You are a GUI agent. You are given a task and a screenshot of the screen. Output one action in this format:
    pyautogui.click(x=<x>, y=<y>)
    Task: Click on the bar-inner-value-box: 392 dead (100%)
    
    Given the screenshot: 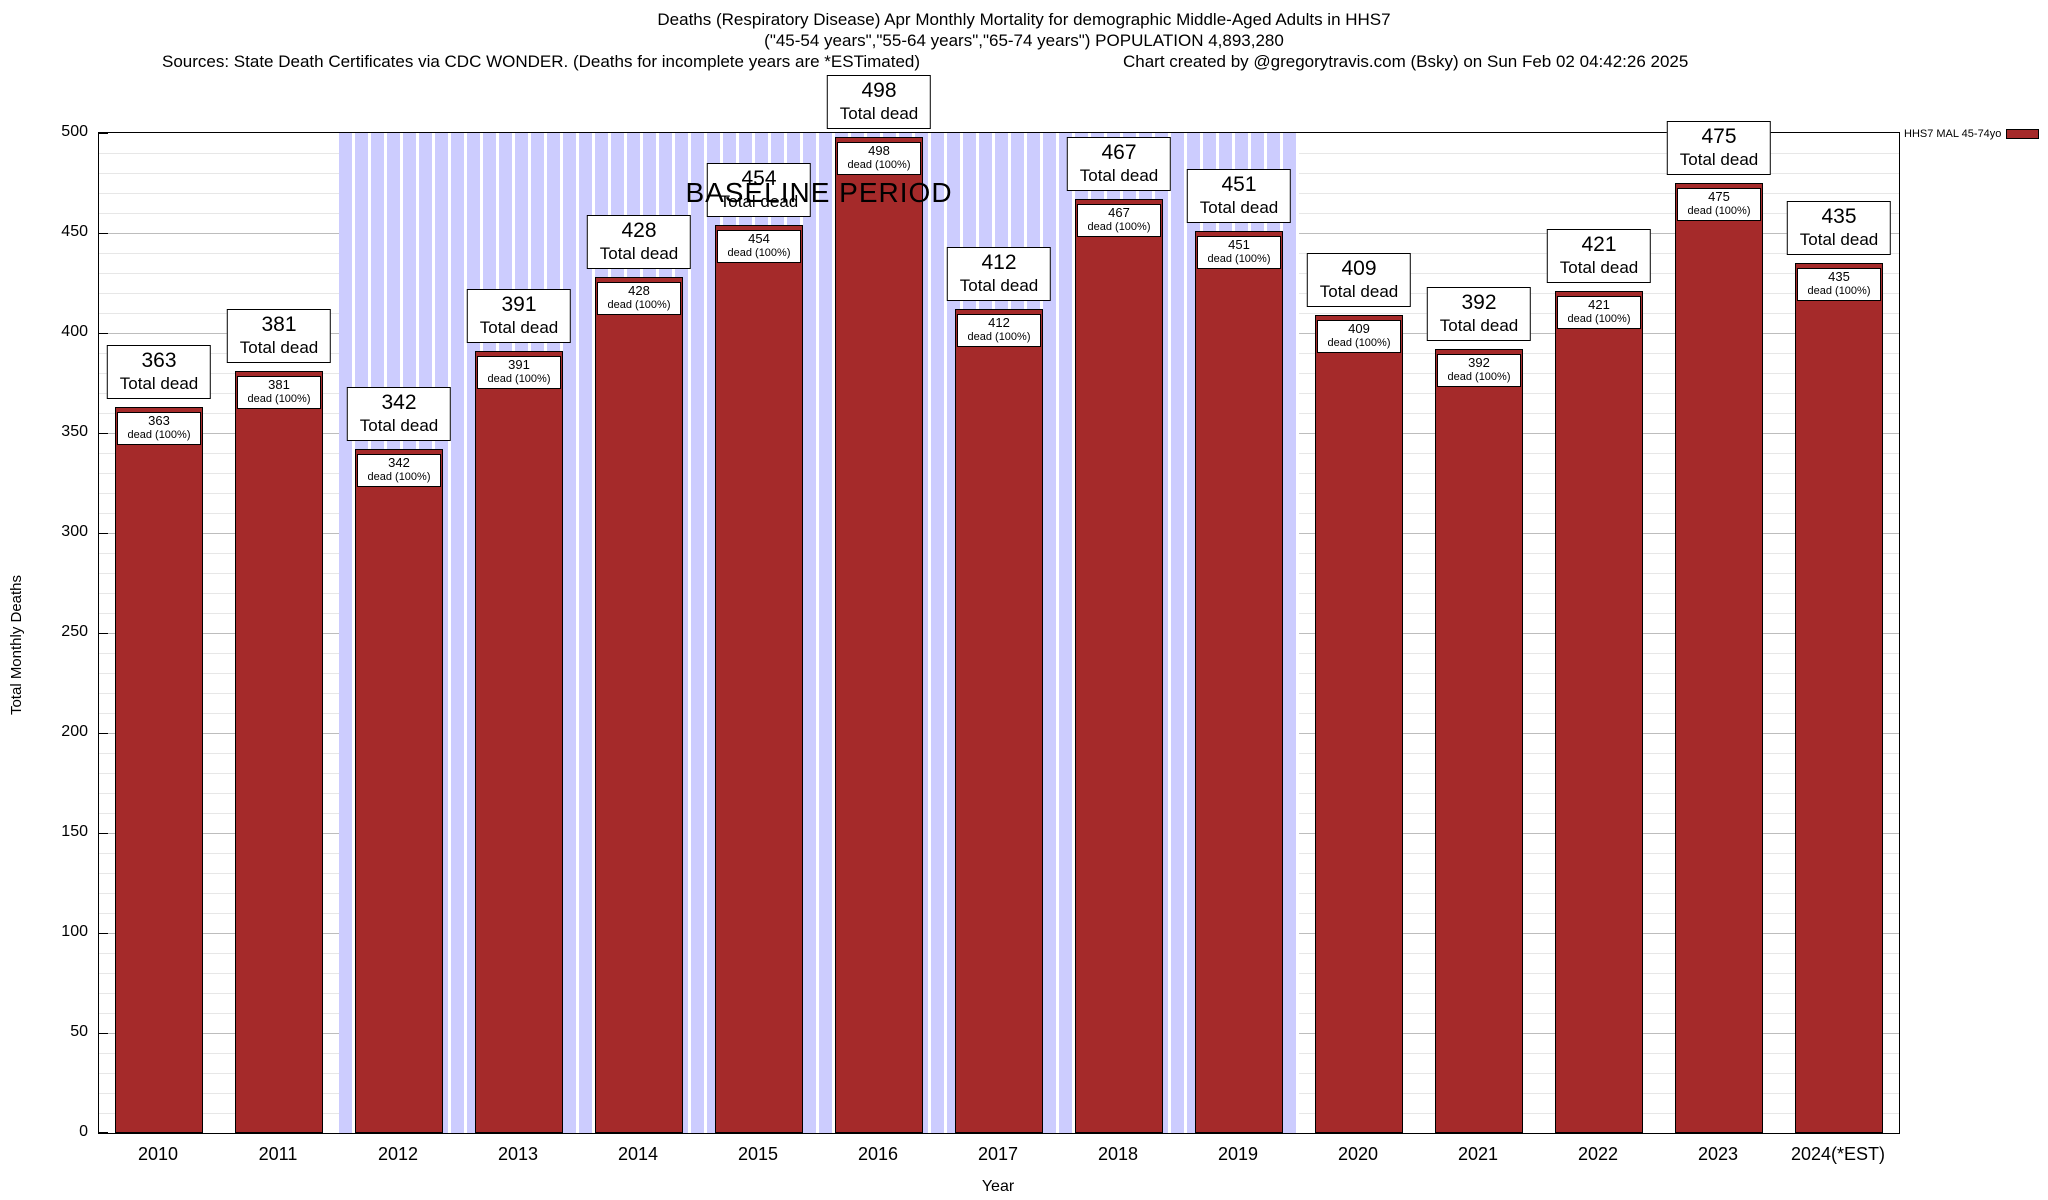 What is the action you would take?
    pyautogui.click(x=1479, y=370)
    